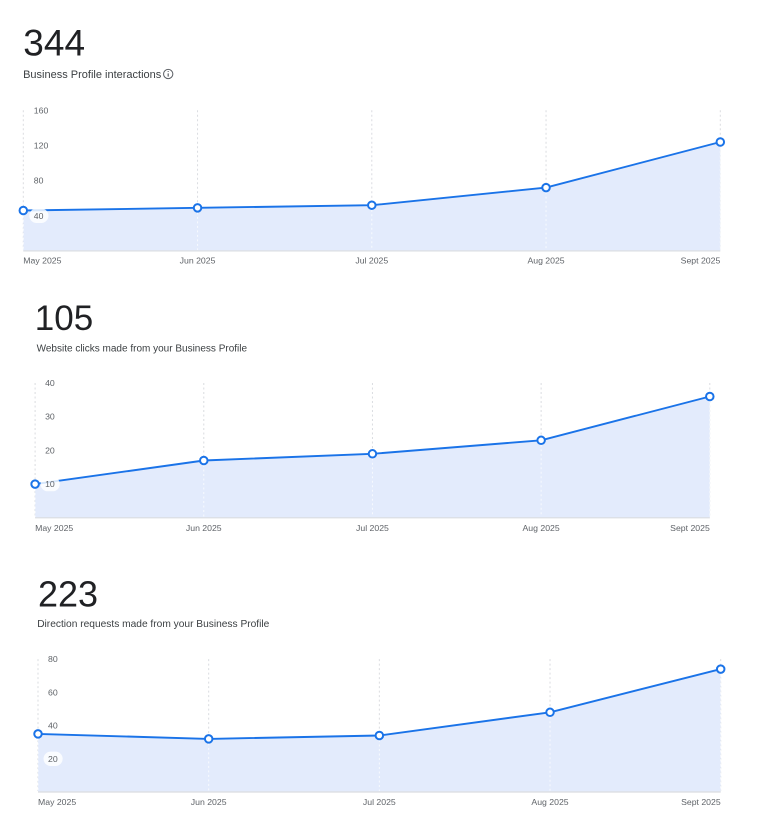 This screenshot has width=769, height=835. Describe the element at coordinates (92, 75) in the screenshot. I see `svg-text: Business Profile interactions` at that location.